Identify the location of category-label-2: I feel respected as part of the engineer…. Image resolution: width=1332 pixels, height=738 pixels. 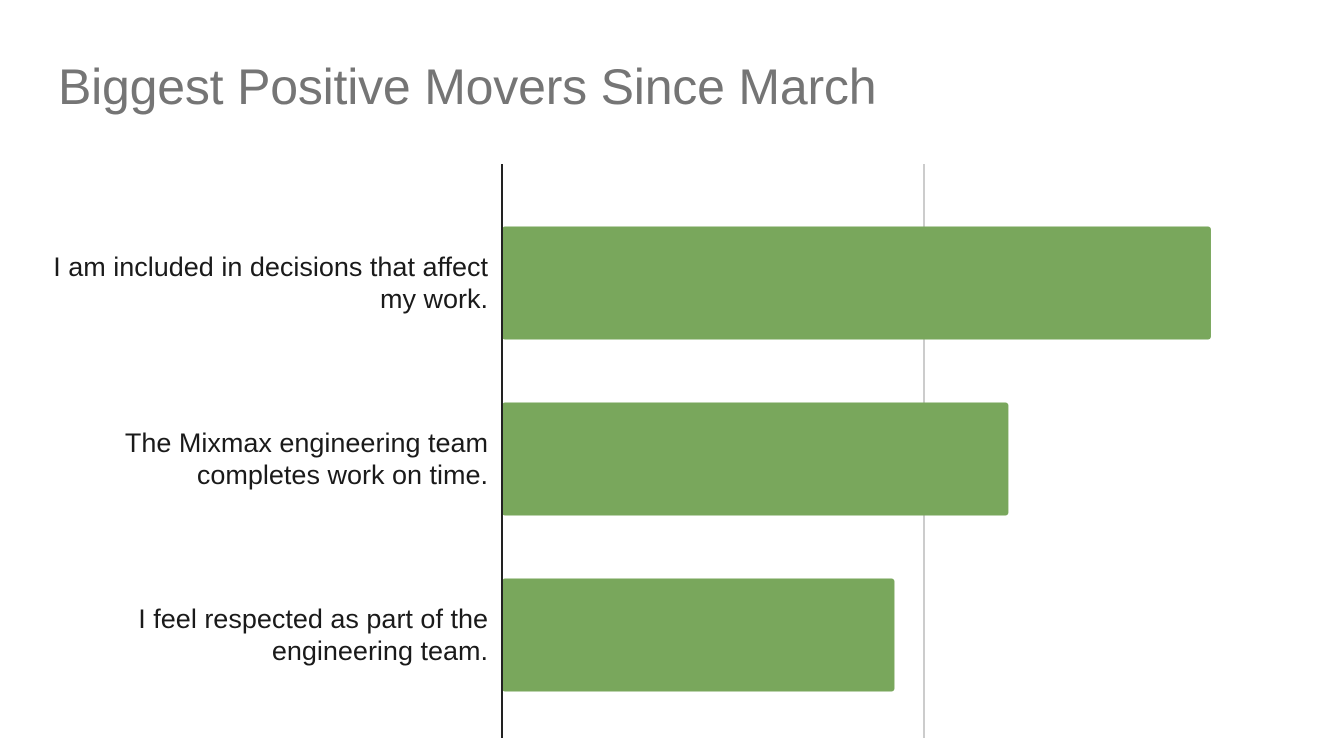
(313, 635).